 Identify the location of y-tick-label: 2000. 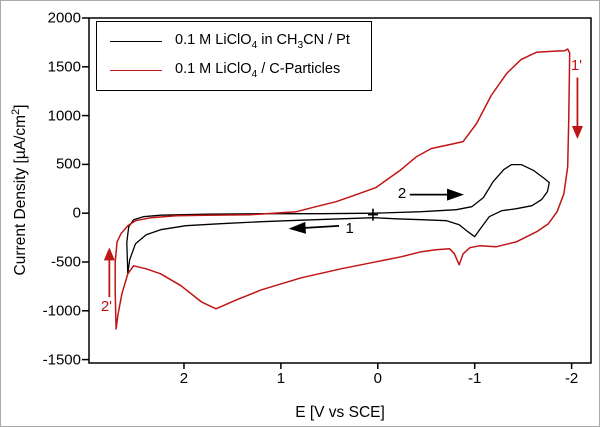
(64, 18).